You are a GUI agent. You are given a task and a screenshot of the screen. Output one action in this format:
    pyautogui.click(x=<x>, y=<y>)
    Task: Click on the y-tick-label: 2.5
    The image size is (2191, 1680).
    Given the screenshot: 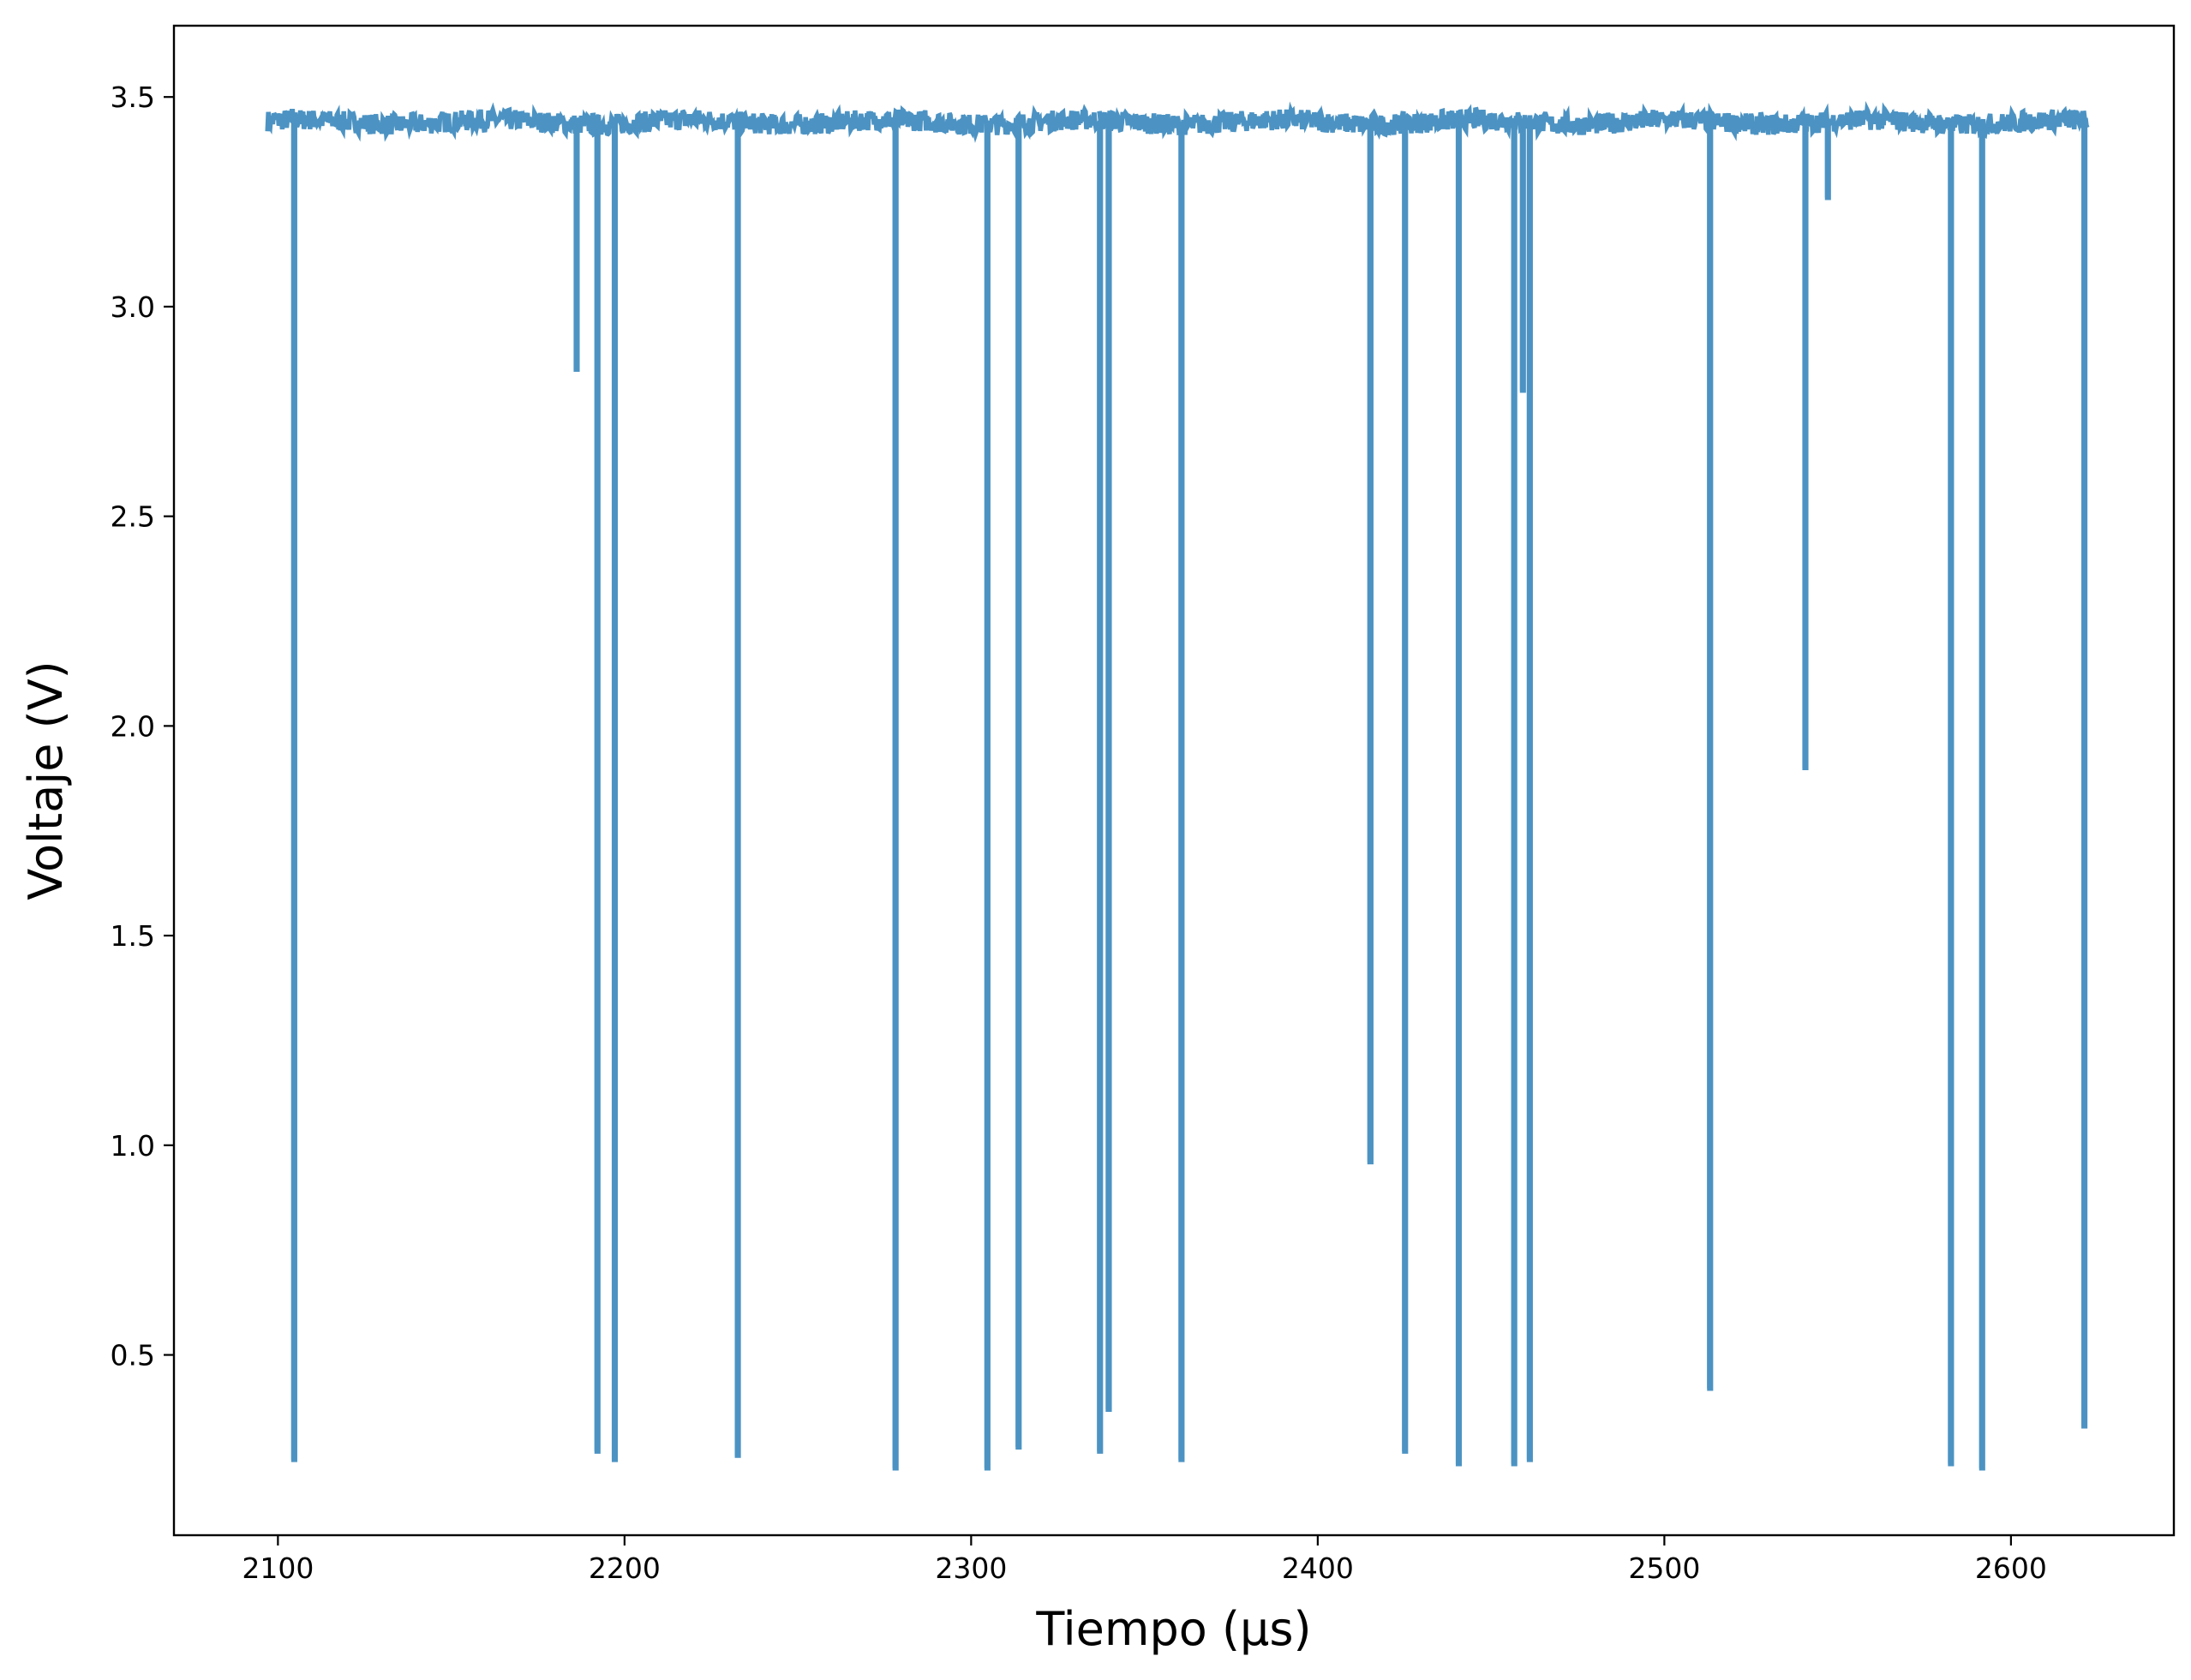 What is the action you would take?
    pyautogui.click(x=133, y=517)
    